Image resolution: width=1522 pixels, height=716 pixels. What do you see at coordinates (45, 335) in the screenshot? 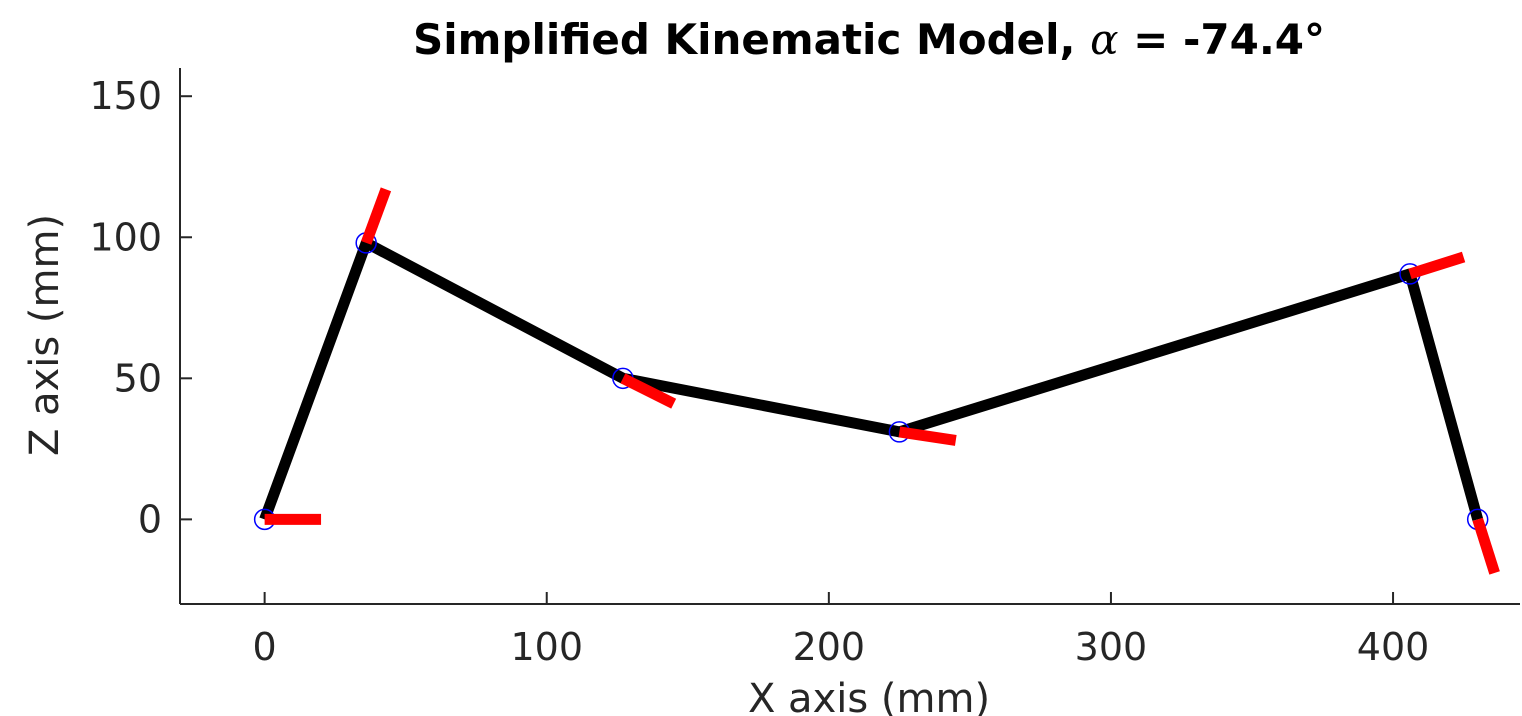
I see `y-axis-label: Z axis (mm)` at bounding box center [45, 335].